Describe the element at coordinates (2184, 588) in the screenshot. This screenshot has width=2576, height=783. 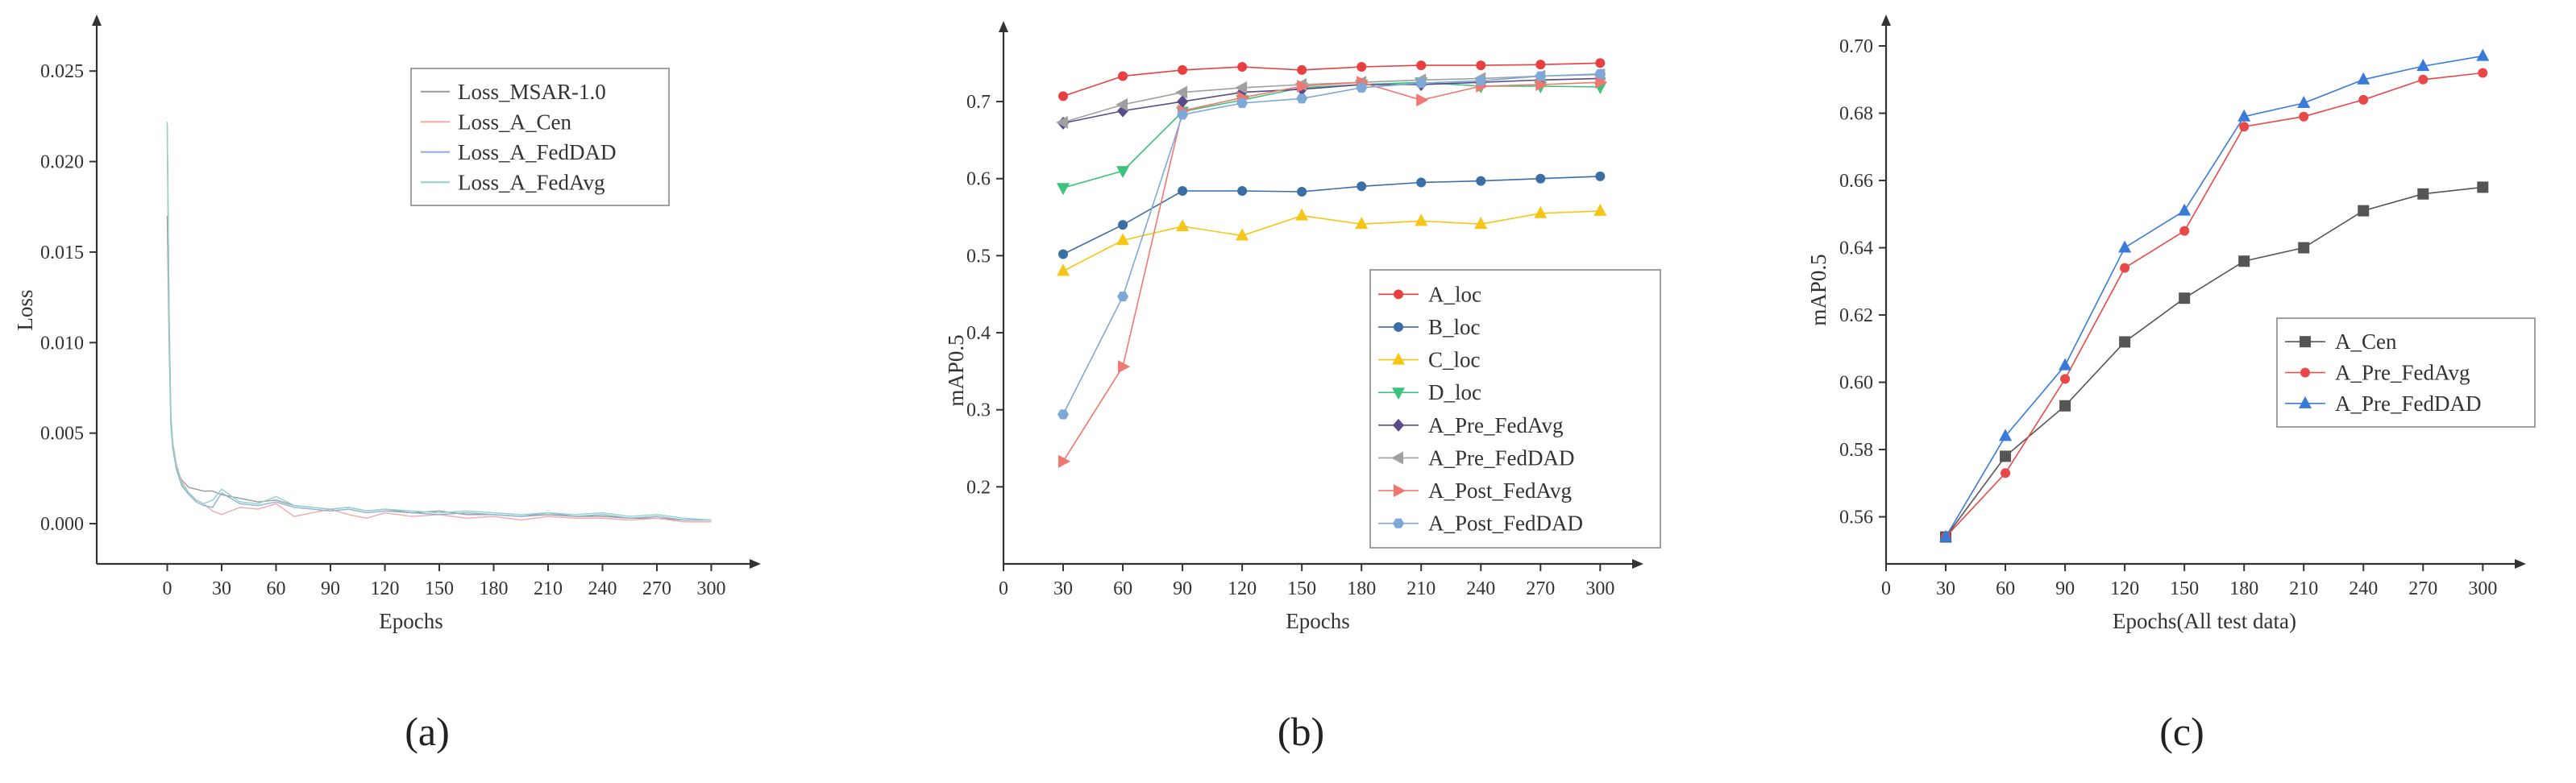
I see `x-tick-label: 150` at that location.